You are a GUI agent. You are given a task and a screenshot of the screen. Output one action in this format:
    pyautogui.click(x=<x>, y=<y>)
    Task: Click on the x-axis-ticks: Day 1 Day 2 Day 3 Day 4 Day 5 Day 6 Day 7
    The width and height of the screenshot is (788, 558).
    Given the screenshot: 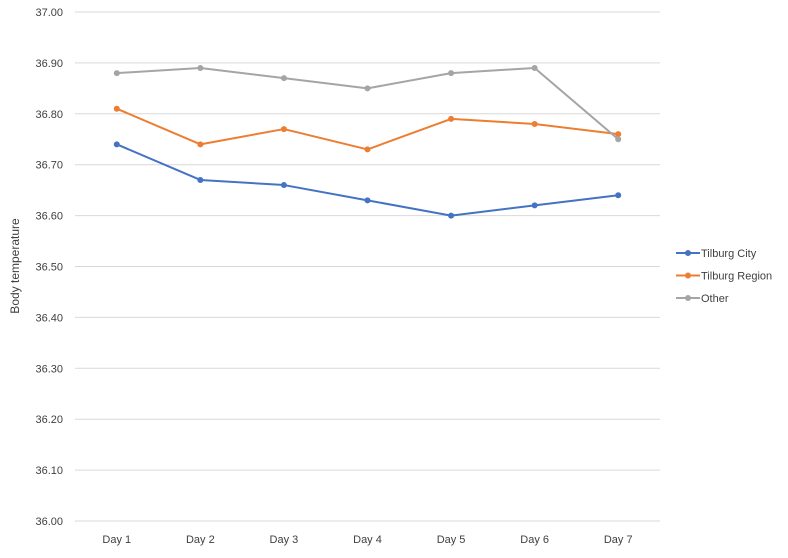 What is the action you would take?
    pyautogui.click(x=367, y=540)
    